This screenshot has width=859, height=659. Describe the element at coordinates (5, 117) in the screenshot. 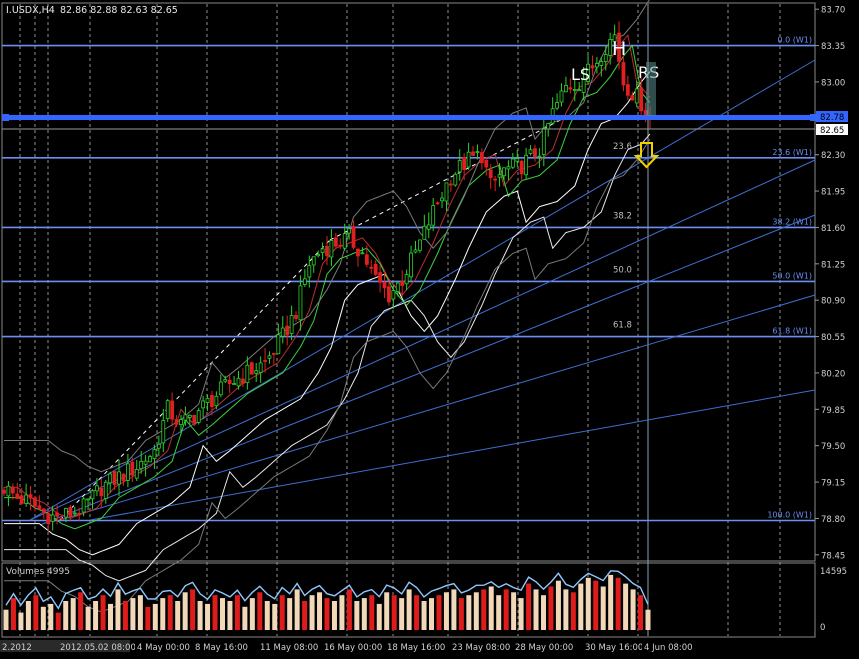

I see `level-handle-left` at that location.